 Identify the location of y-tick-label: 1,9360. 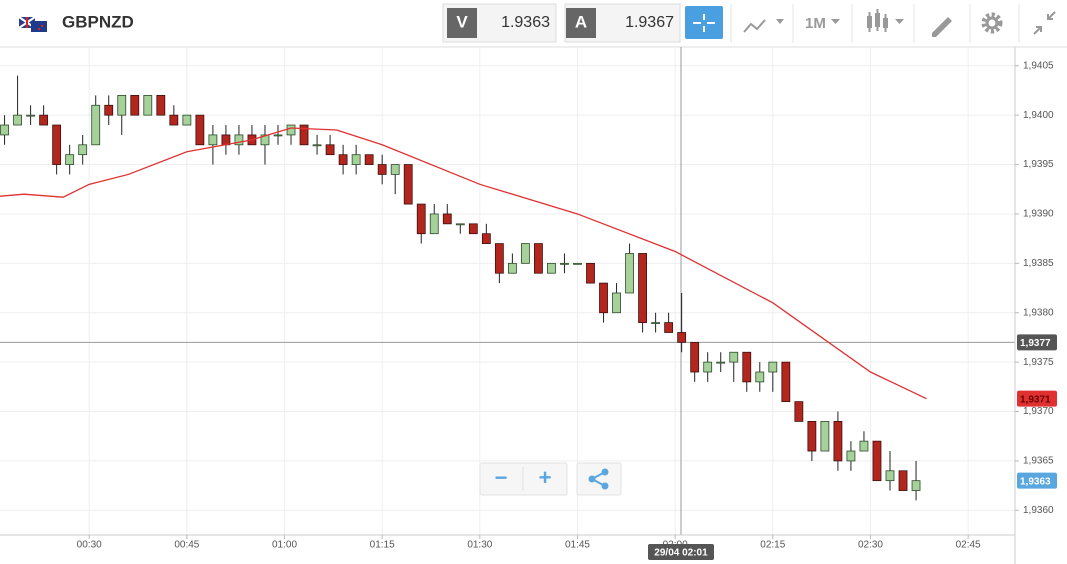
(1038, 510).